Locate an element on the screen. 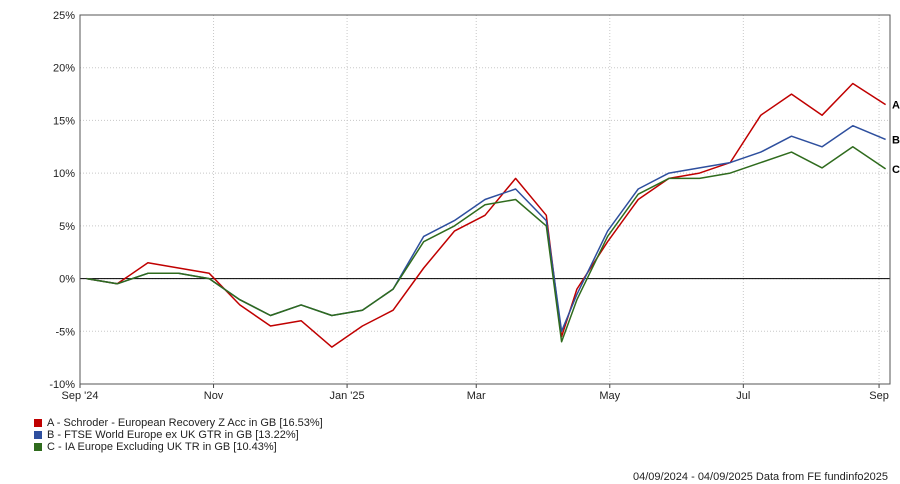 This screenshot has width=900, height=484. x-tick-label: Mar is located at coordinates (476, 396).